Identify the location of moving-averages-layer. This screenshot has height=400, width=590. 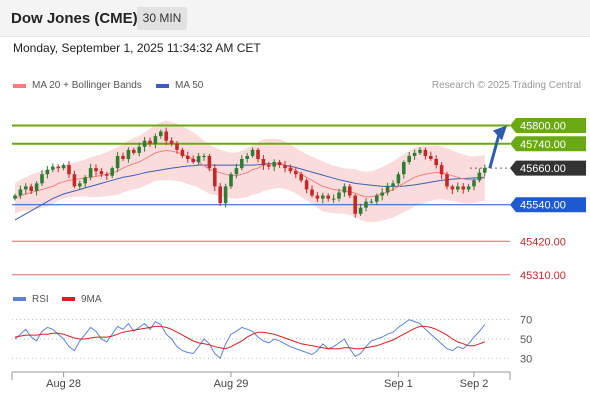
(249, 185).